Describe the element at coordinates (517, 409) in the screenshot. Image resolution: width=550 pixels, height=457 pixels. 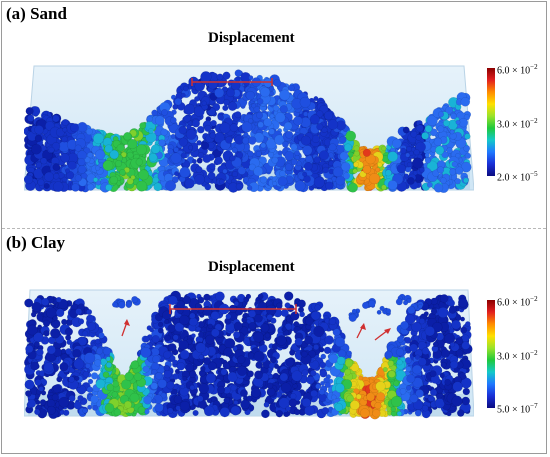
I see `colorbar-b-min: 5.0 × 10⁻⁷` at that location.